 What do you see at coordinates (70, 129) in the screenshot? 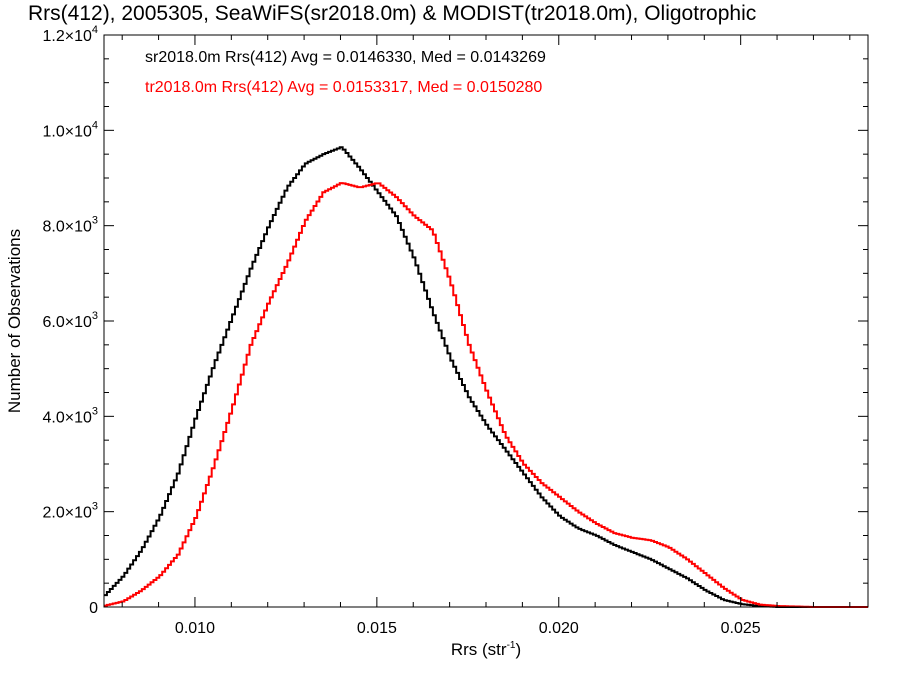
I see `y-tick-label: 1.0×10⁴` at bounding box center [70, 129].